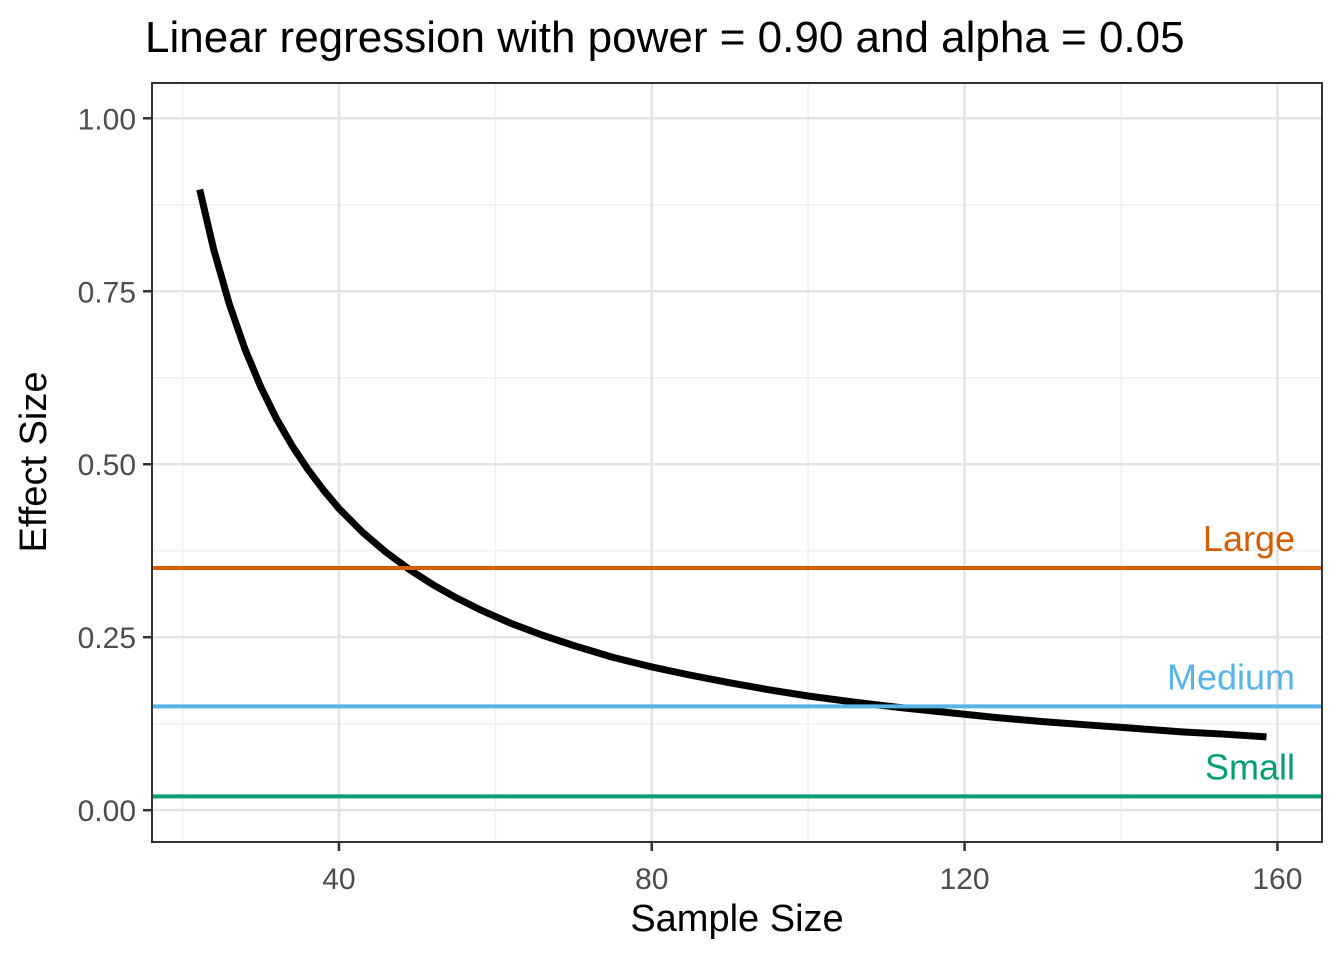  What do you see at coordinates (965, 879) in the screenshot?
I see `x-tick-label: 120` at bounding box center [965, 879].